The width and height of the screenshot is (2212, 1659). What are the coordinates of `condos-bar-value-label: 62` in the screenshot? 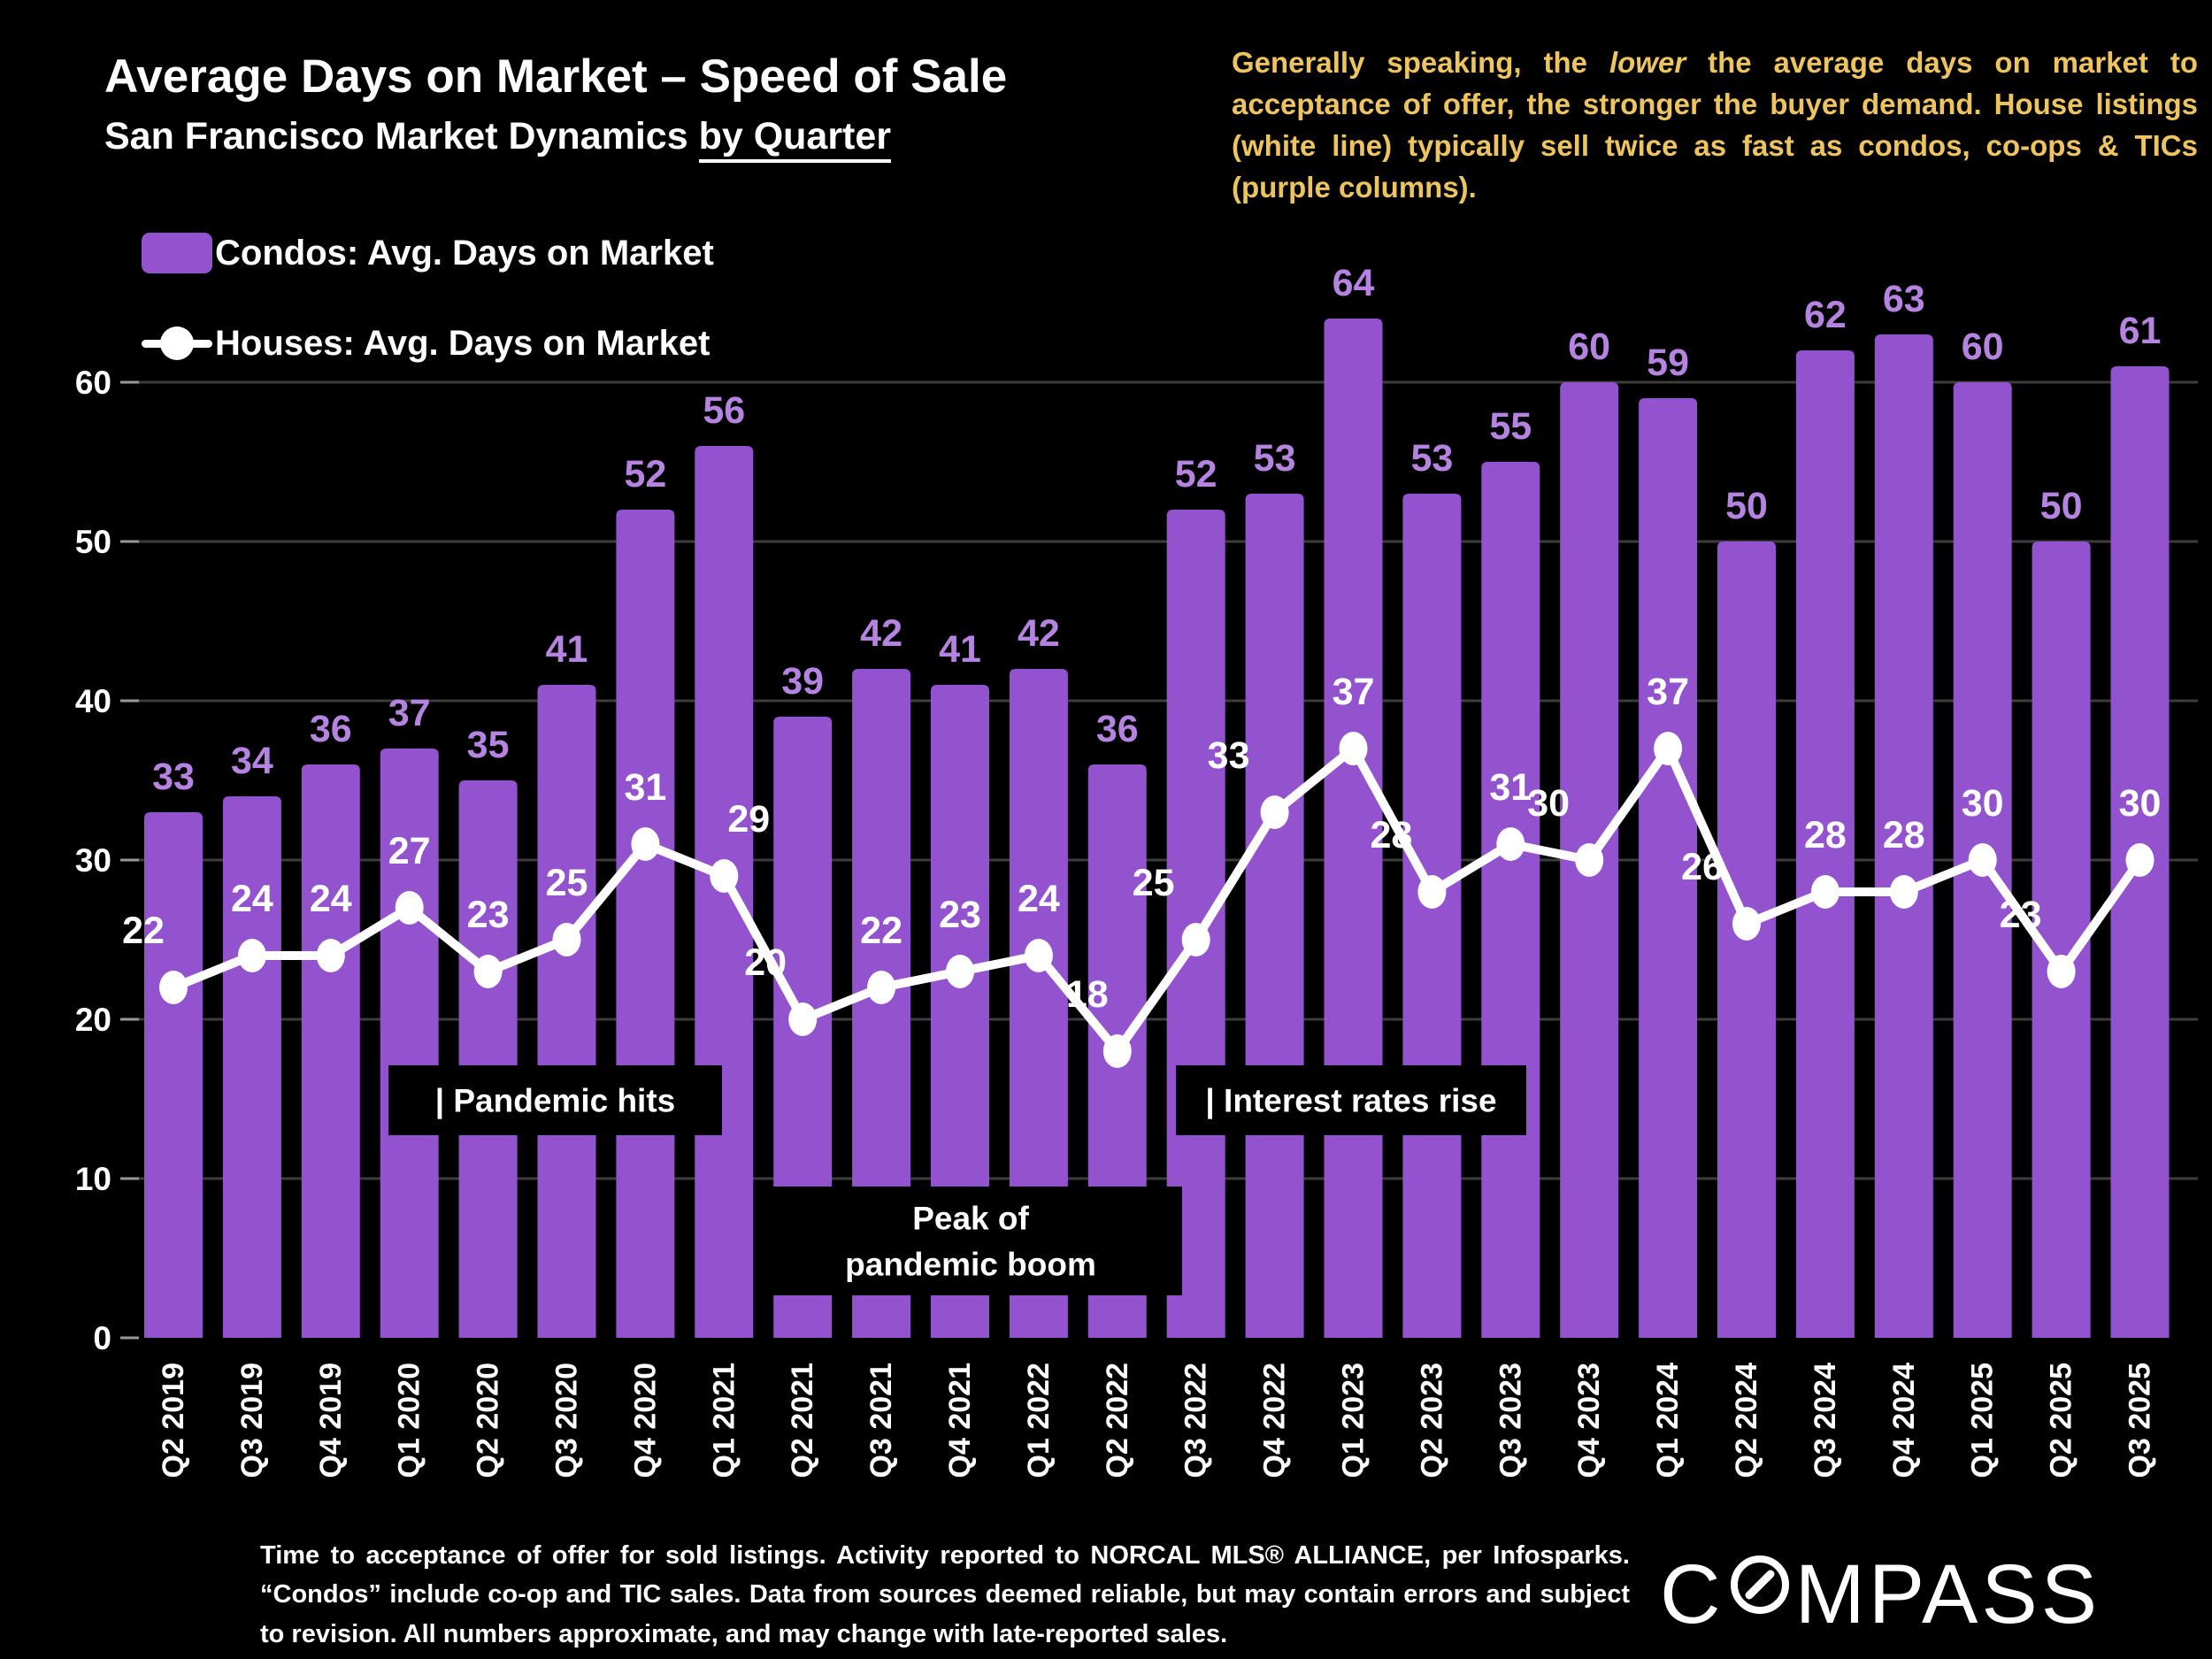 It's located at (1826, 315).